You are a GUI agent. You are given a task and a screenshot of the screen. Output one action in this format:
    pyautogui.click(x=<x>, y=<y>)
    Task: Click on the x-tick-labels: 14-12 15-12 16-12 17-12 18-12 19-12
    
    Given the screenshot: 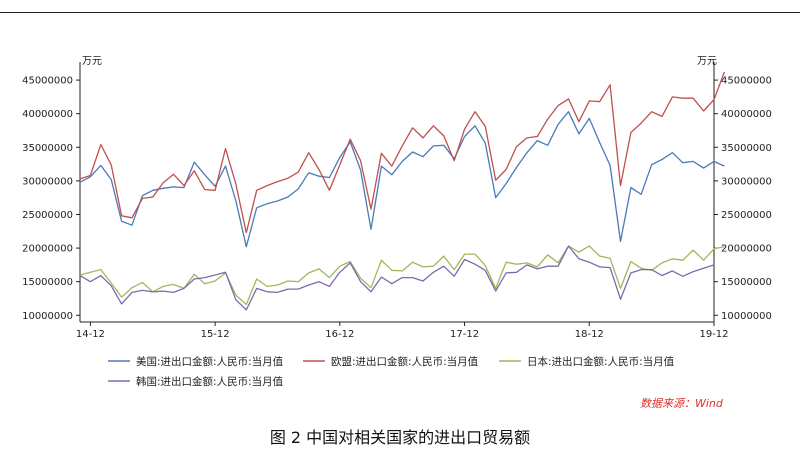 What is the action you would take?
    pyautogui.click(x=402, y=334)
    